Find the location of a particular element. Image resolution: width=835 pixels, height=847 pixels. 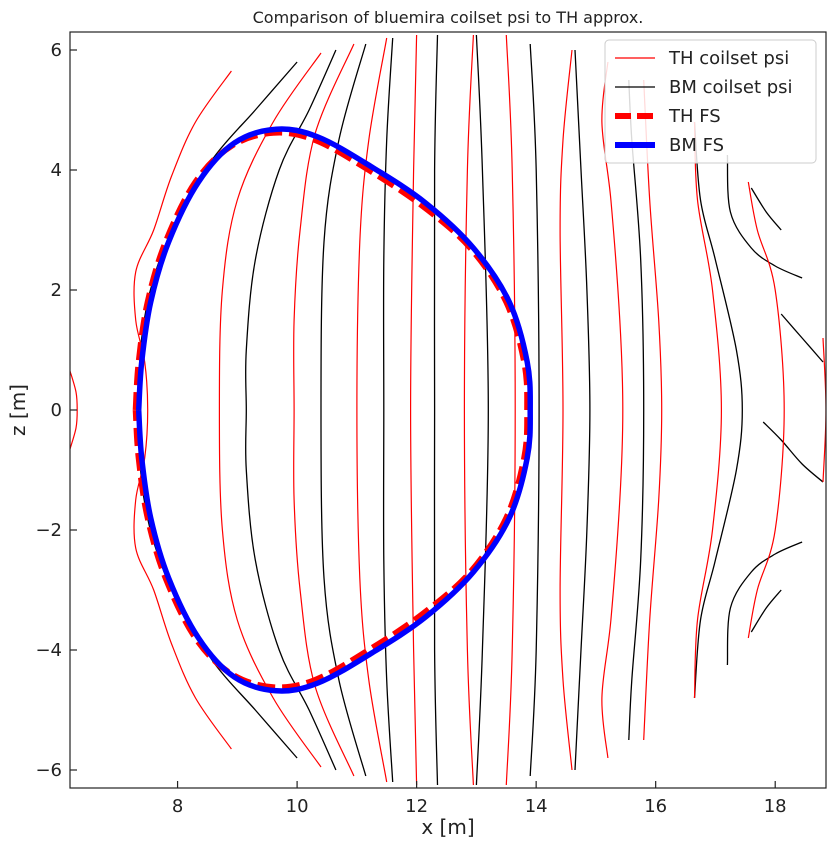

x-tick-label: 12 is located at coordinates (416, 806).